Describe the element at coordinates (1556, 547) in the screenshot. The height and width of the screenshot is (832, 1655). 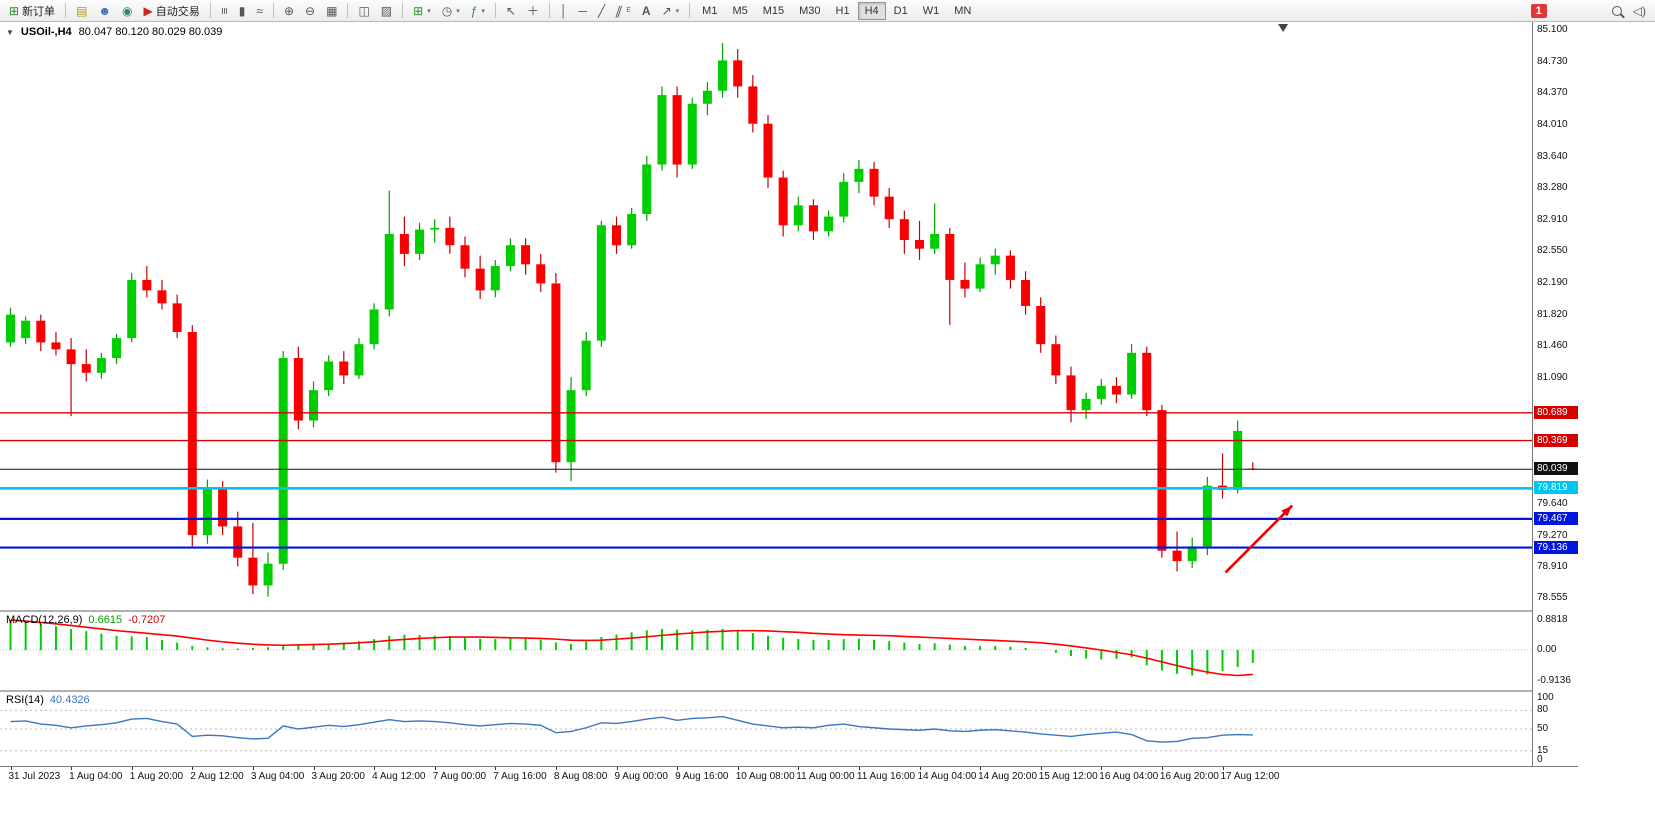
I see `price-line-badge: 79.136` at that location.